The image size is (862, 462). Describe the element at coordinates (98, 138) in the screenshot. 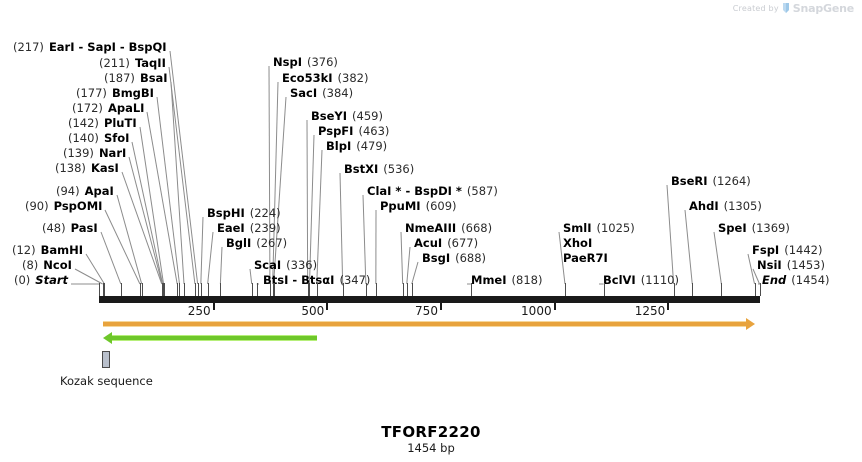

I see `restriction-site-label: (140) SfoI` at that location.